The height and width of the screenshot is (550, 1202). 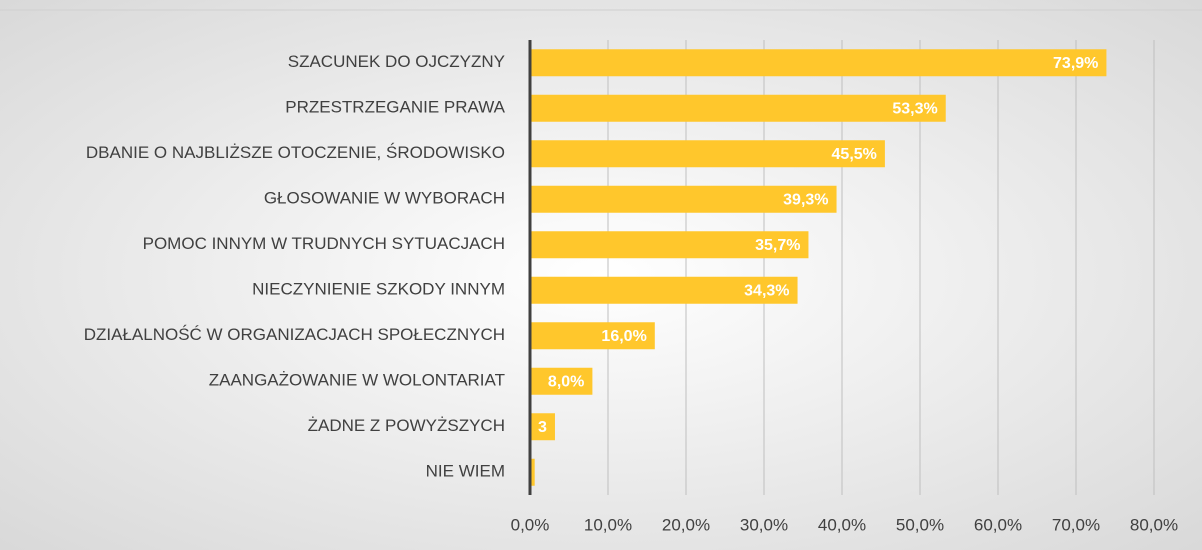 I want to click on y-tick-label: NIE WIEM, so click(x=465, y=471).